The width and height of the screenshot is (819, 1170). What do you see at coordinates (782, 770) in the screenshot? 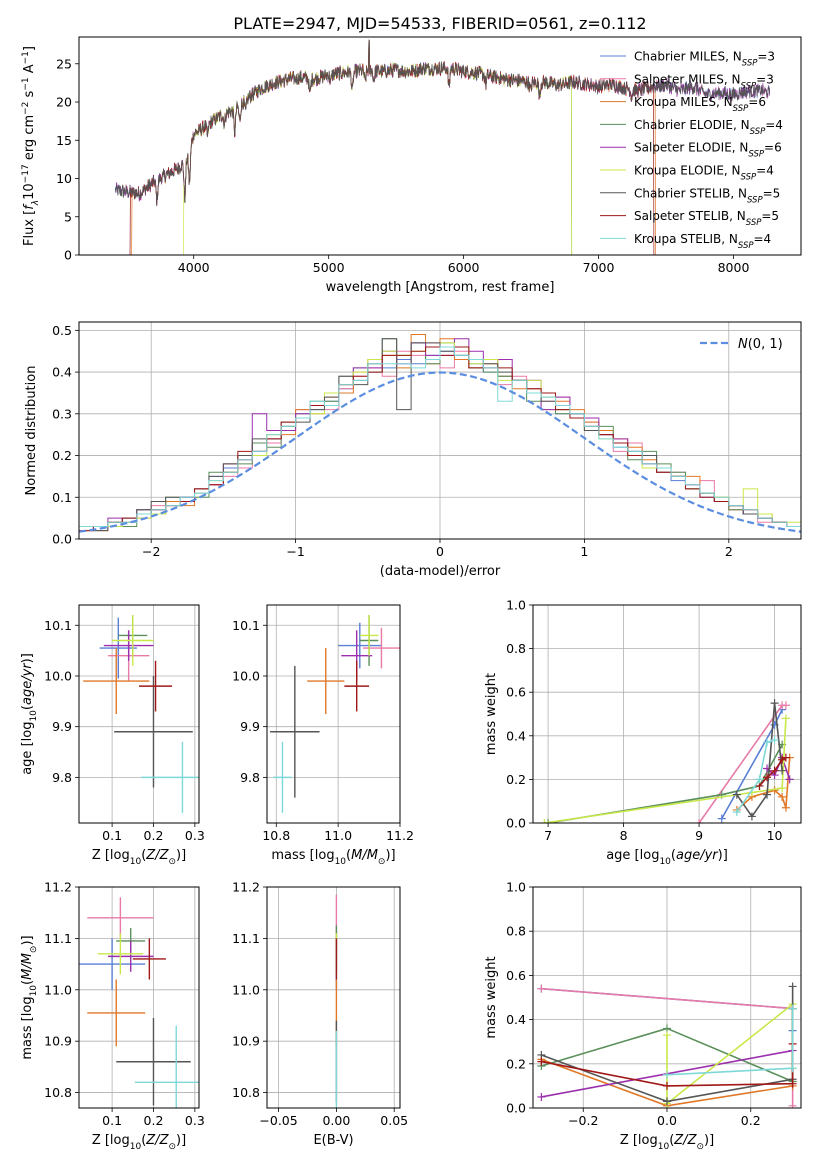
I see `weight-marker-chabrier_stelib` at bounding box center [782, 770].